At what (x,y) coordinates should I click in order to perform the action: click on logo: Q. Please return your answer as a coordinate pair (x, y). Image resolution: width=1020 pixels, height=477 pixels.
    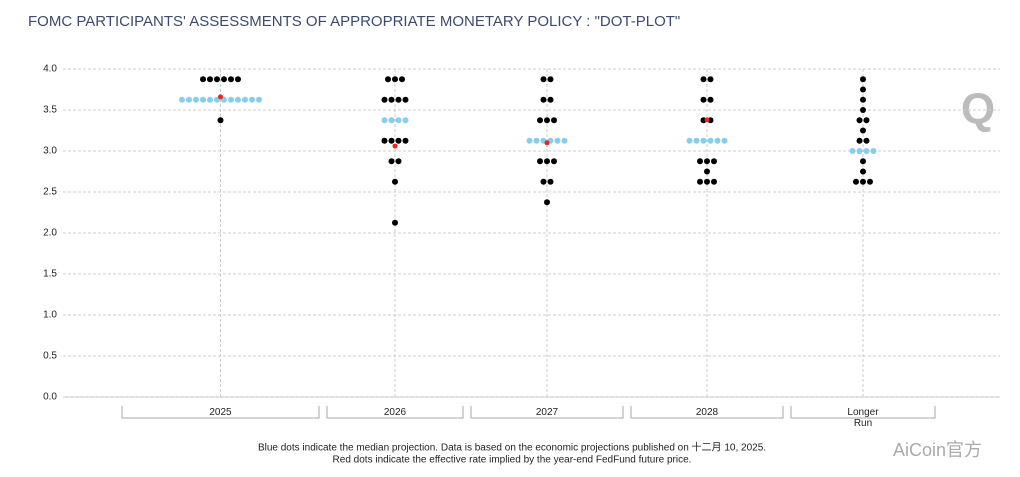
    Looking at the image, I should click on (978, 109).